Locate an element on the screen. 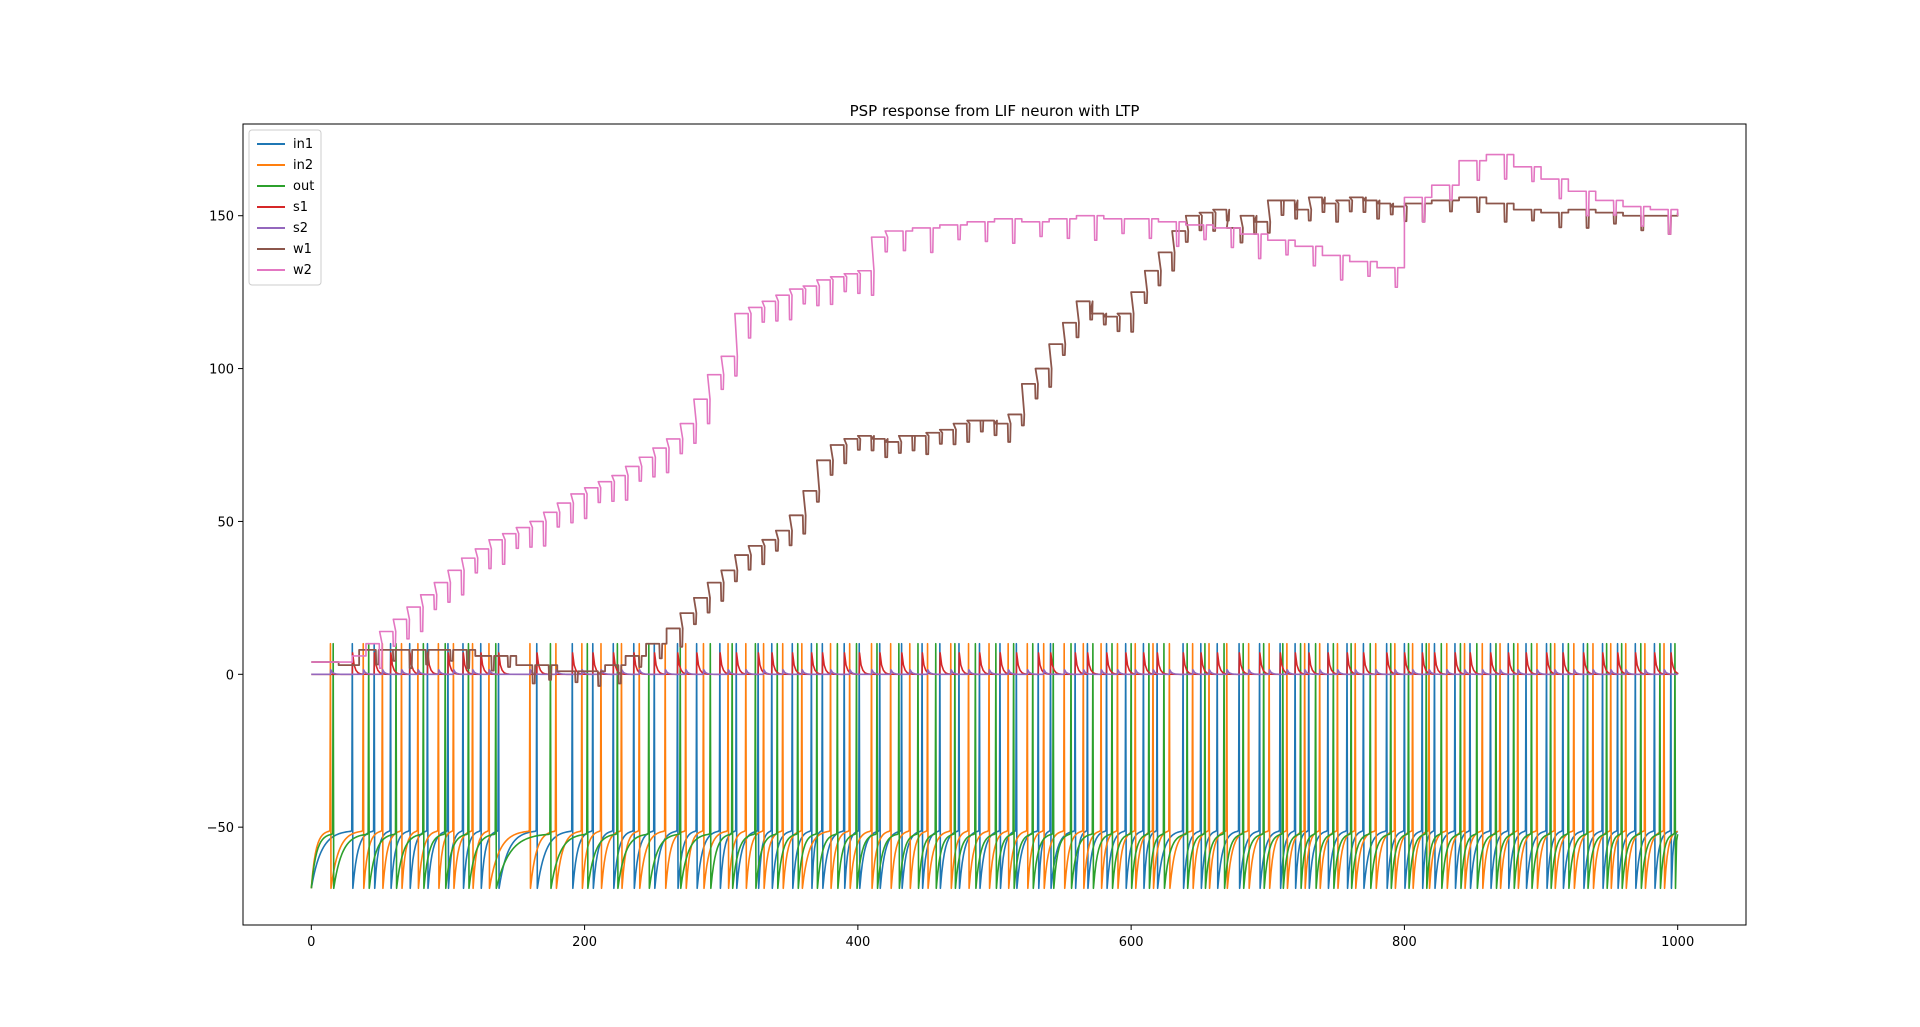  y-tick-label: 100 is located at coordinates (221, 370).